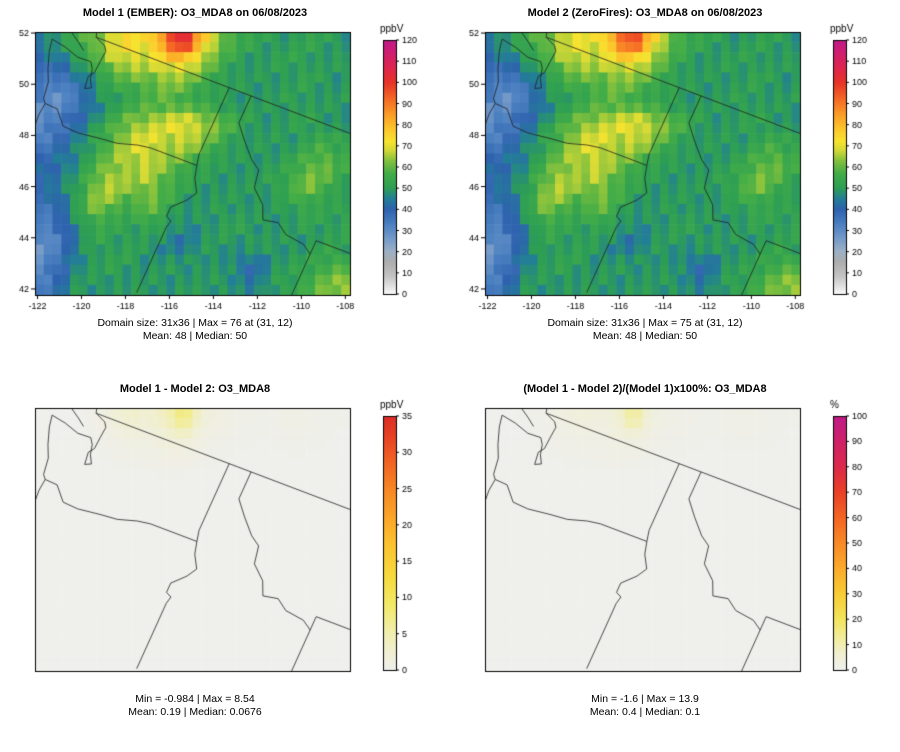 Image resolution: width=900 pixels, height=752 pixels. What do you see at coordinates (195, 699) in the screenshot?
I see `panel-difference-caption-line1: Min = -0.984 | Max = 8.54` at bounding box center [195, 699].